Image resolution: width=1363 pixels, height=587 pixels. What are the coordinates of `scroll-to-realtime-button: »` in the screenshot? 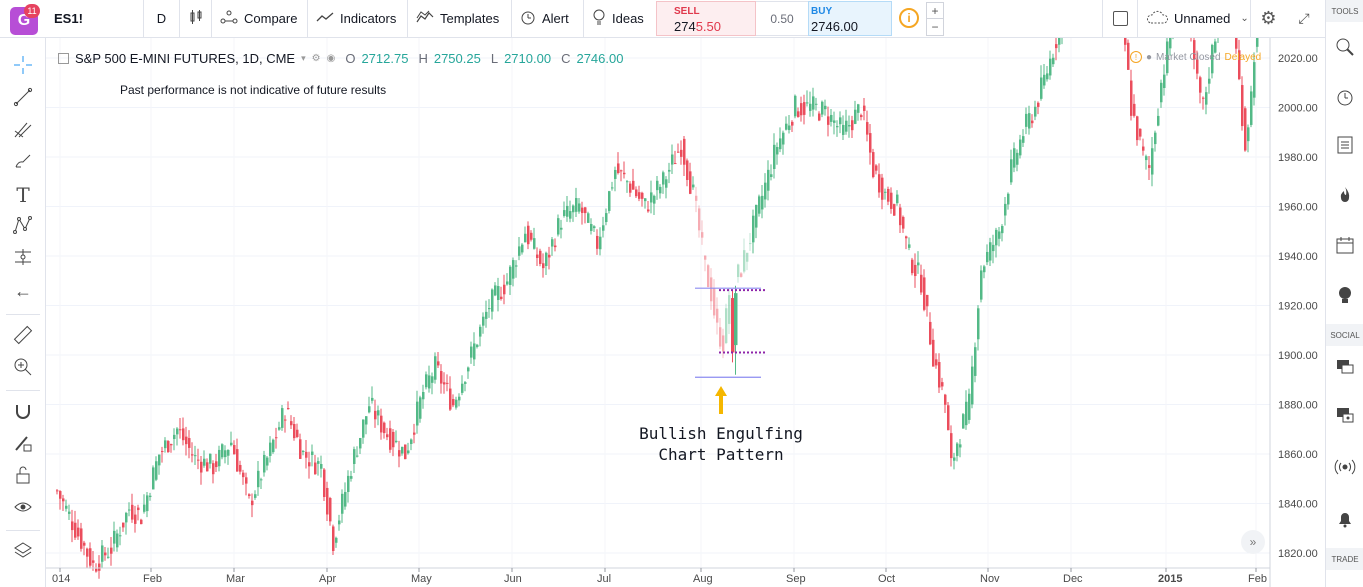 It's located at (1253, 542).